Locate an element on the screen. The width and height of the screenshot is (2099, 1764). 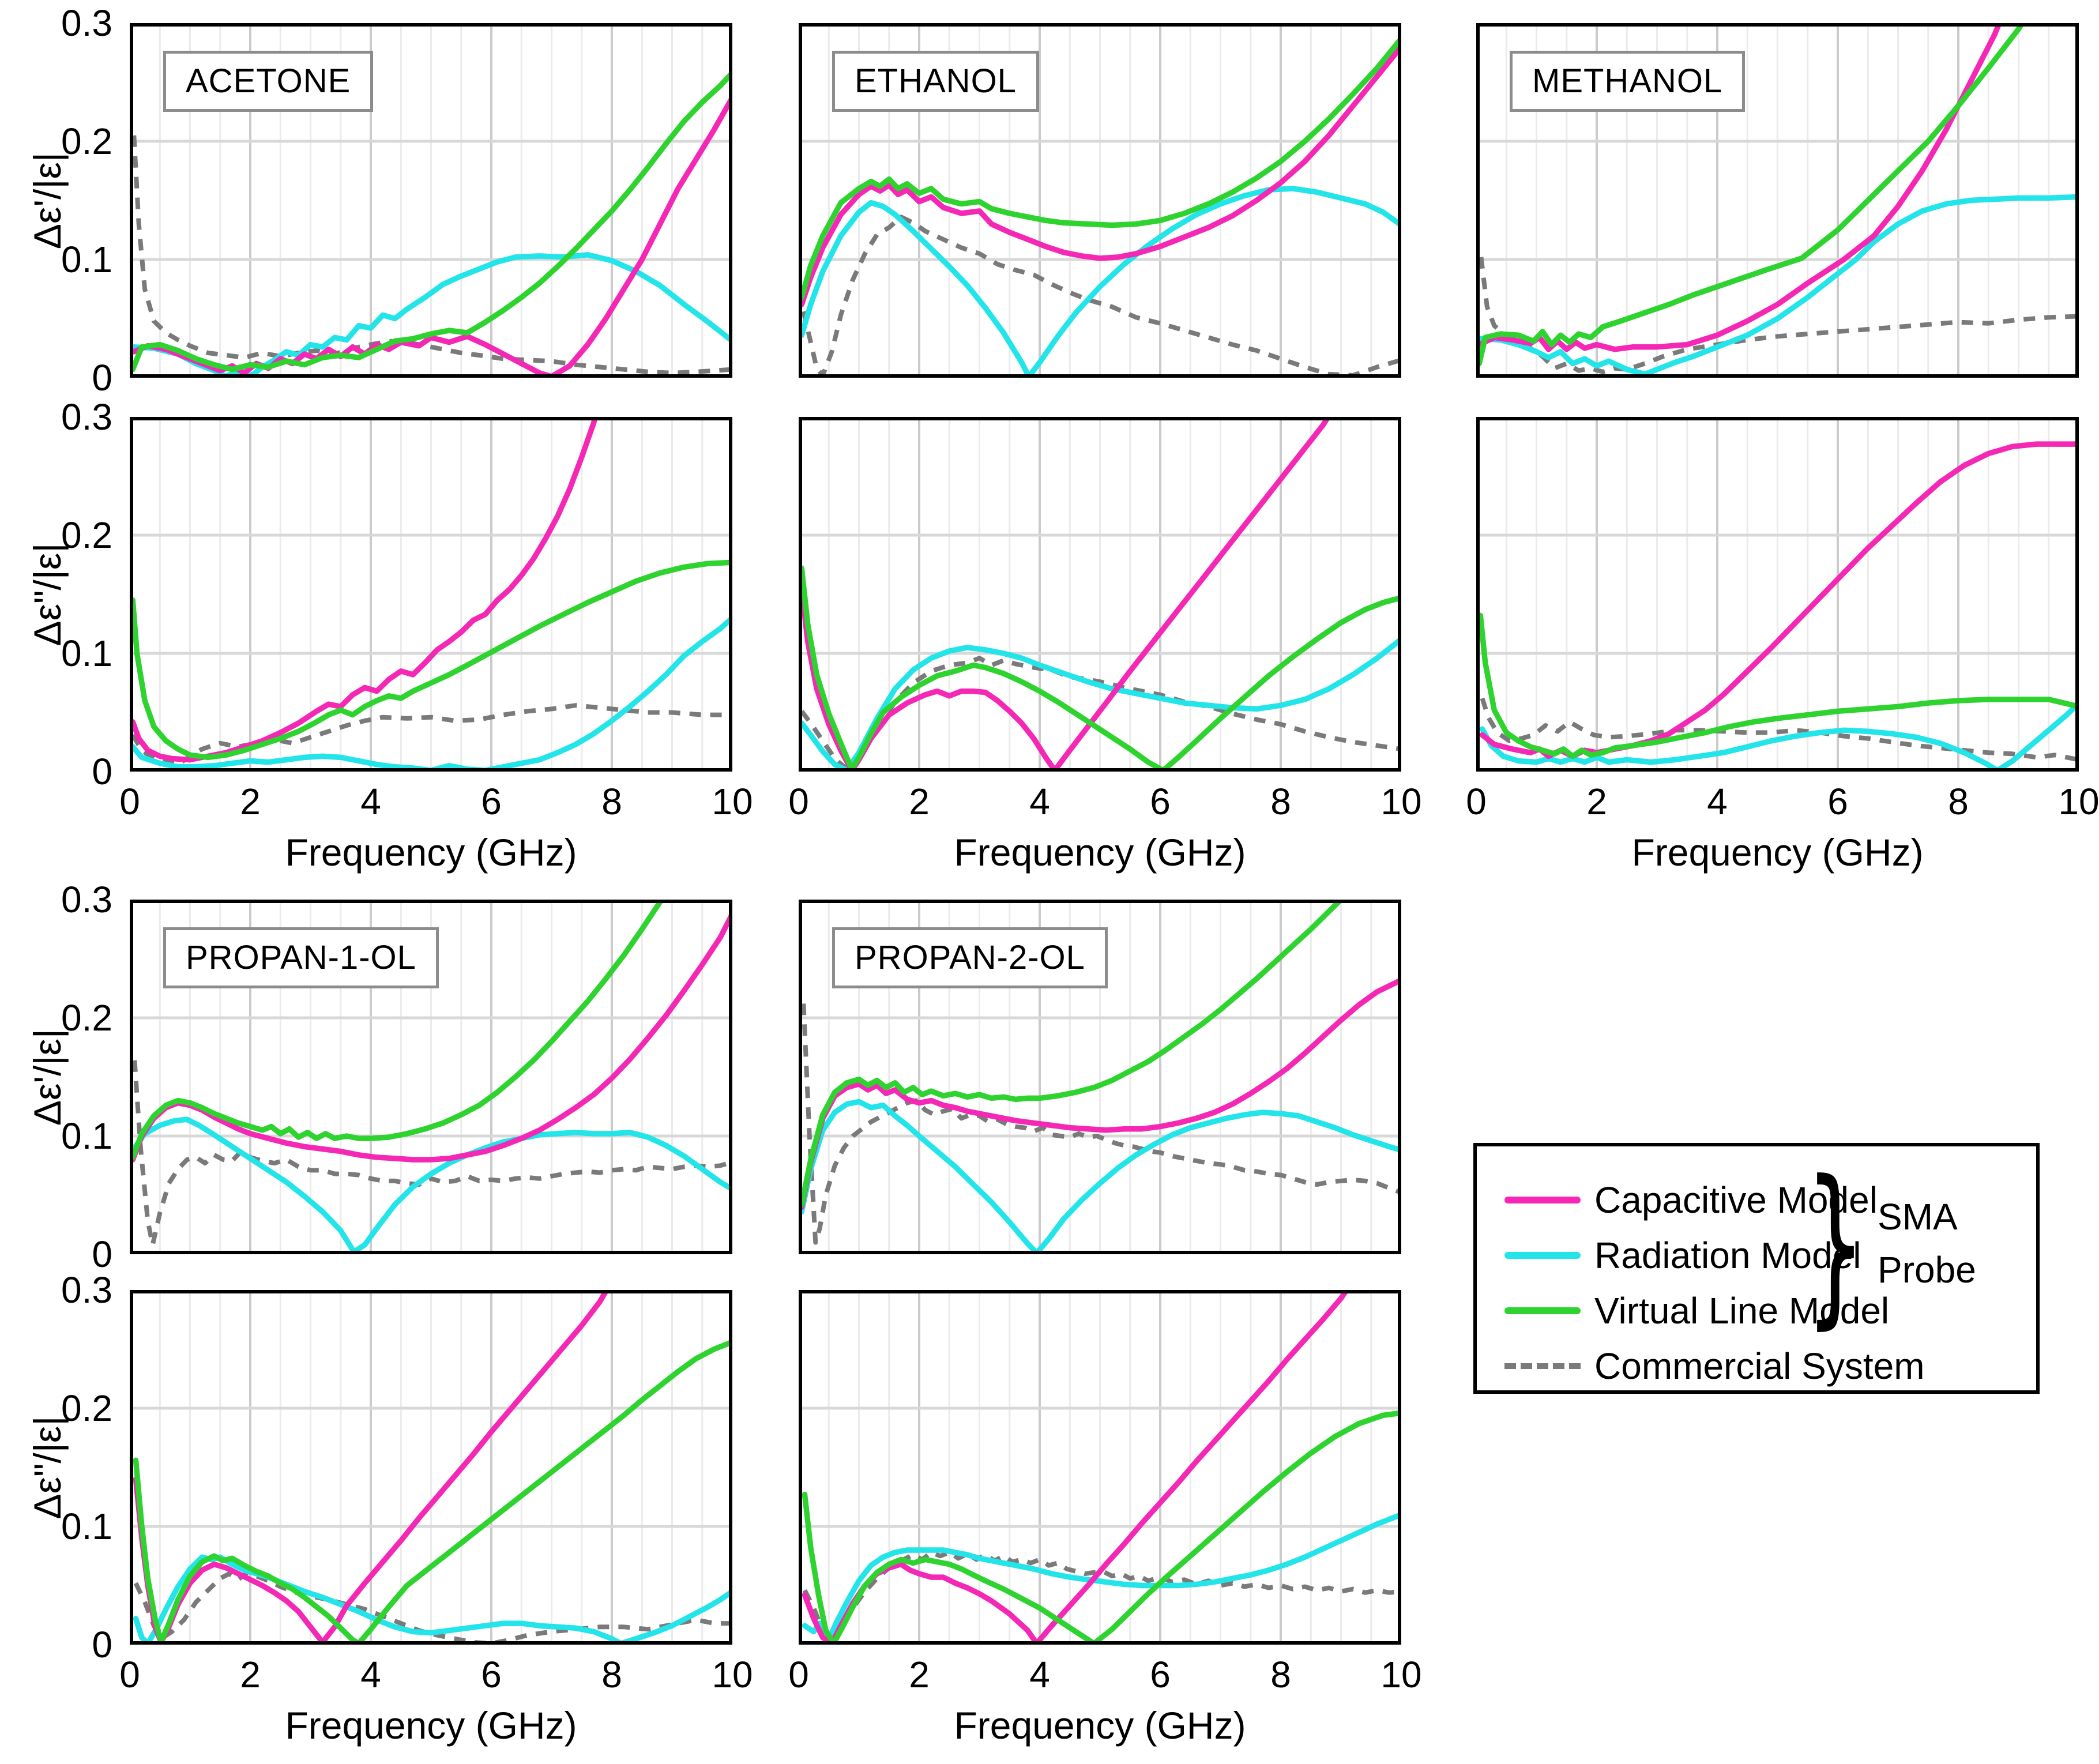
legend-swatch-radiation is located at coordinates (1542, 1255).